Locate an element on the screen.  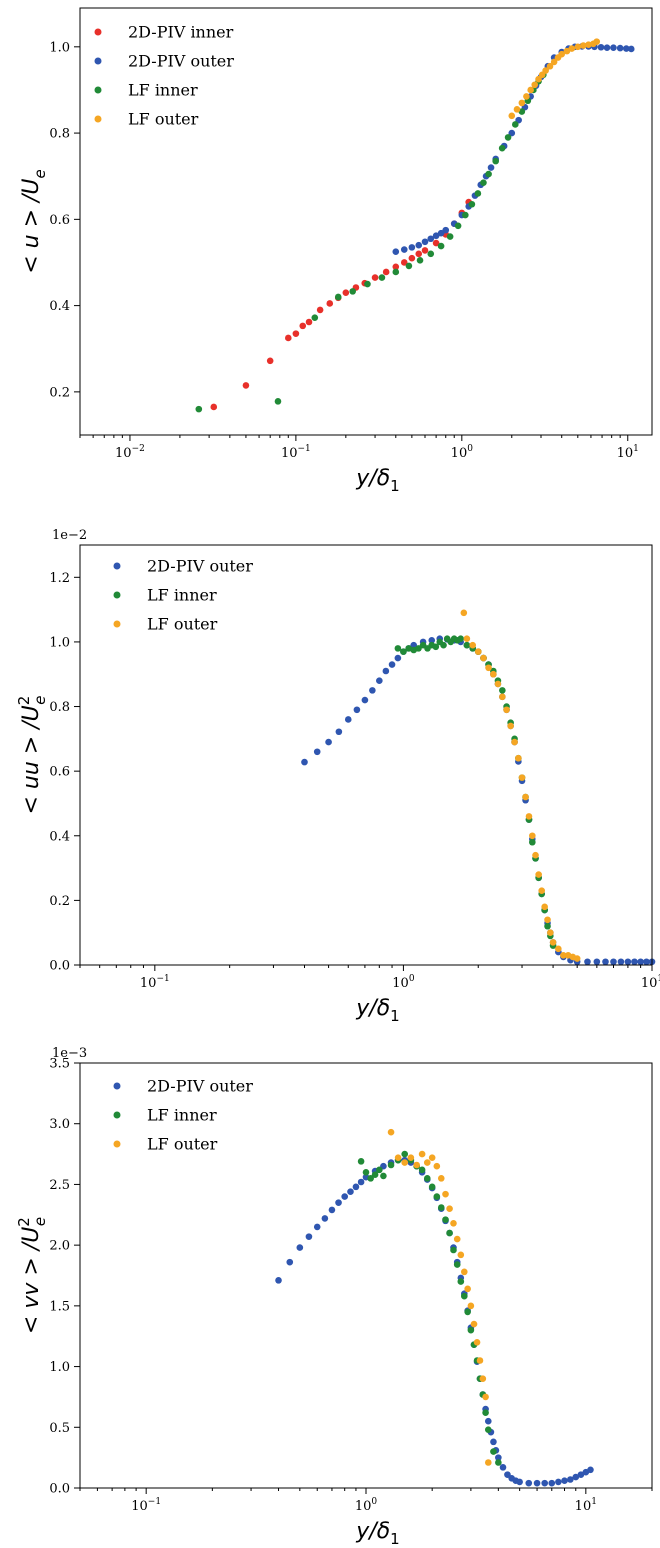
x-tick-label: 10⁻¹ is located at coordinates (146, 1505).